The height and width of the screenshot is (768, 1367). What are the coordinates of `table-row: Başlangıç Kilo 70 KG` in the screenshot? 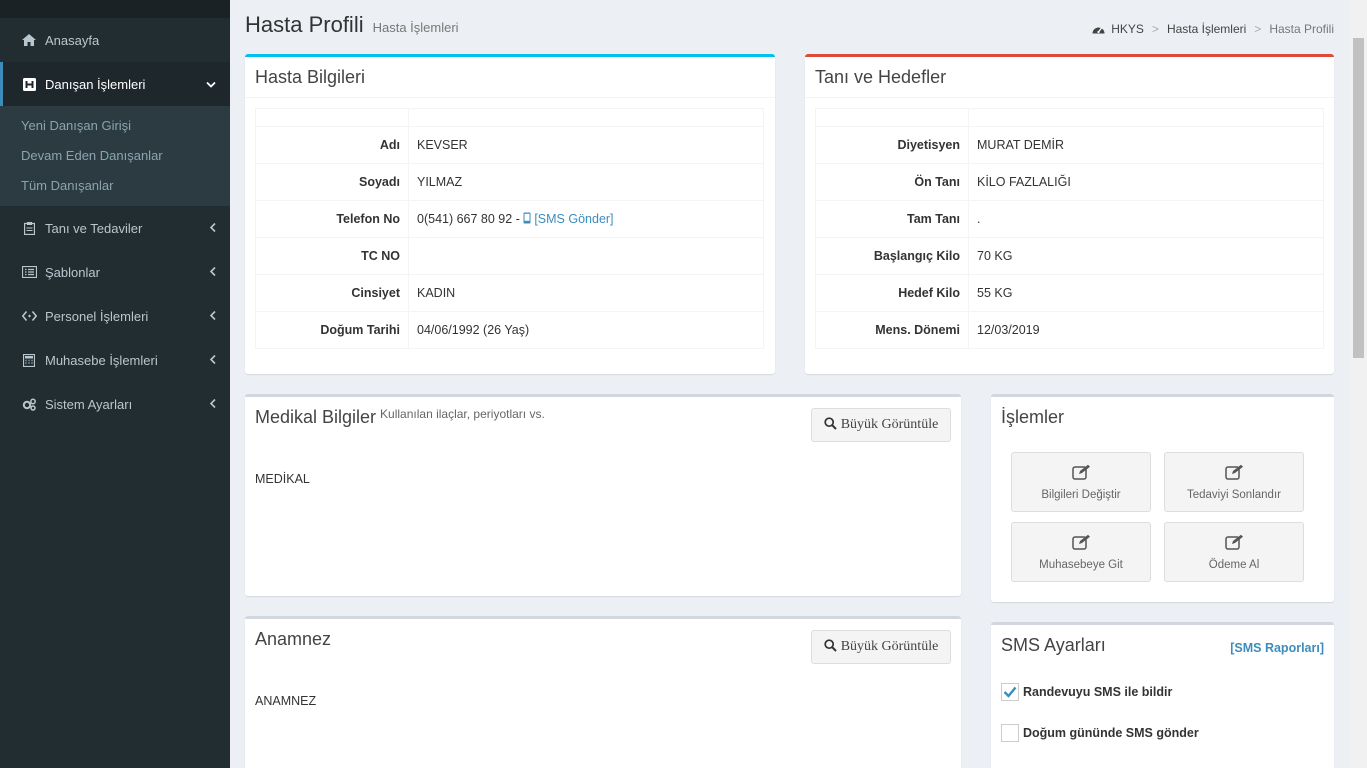 It's located at (1069, 256).